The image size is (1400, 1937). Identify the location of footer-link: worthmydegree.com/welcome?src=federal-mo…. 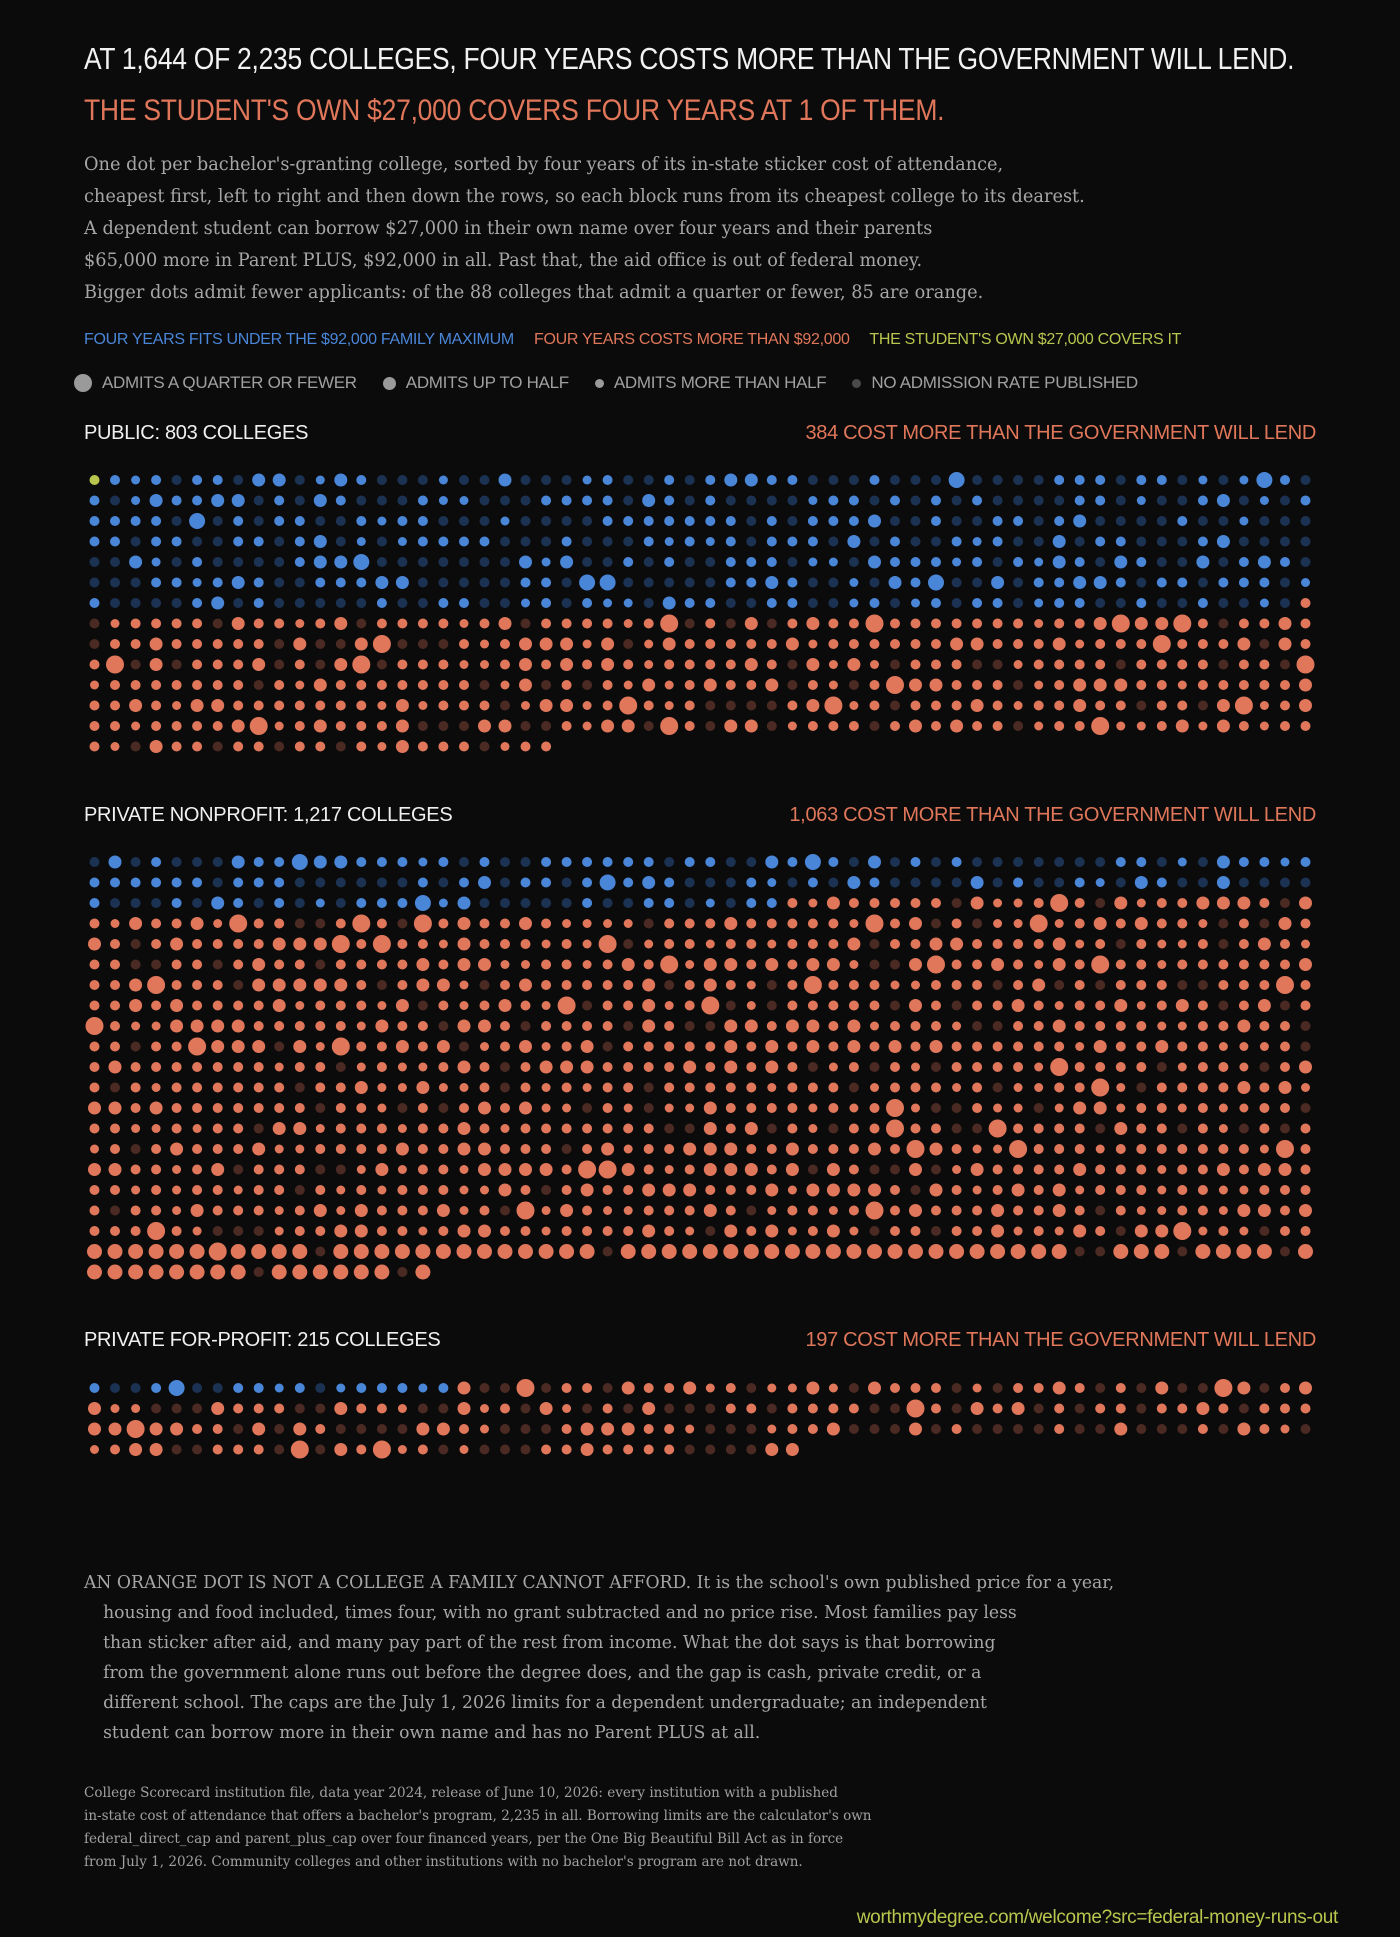
(1097, 1917).